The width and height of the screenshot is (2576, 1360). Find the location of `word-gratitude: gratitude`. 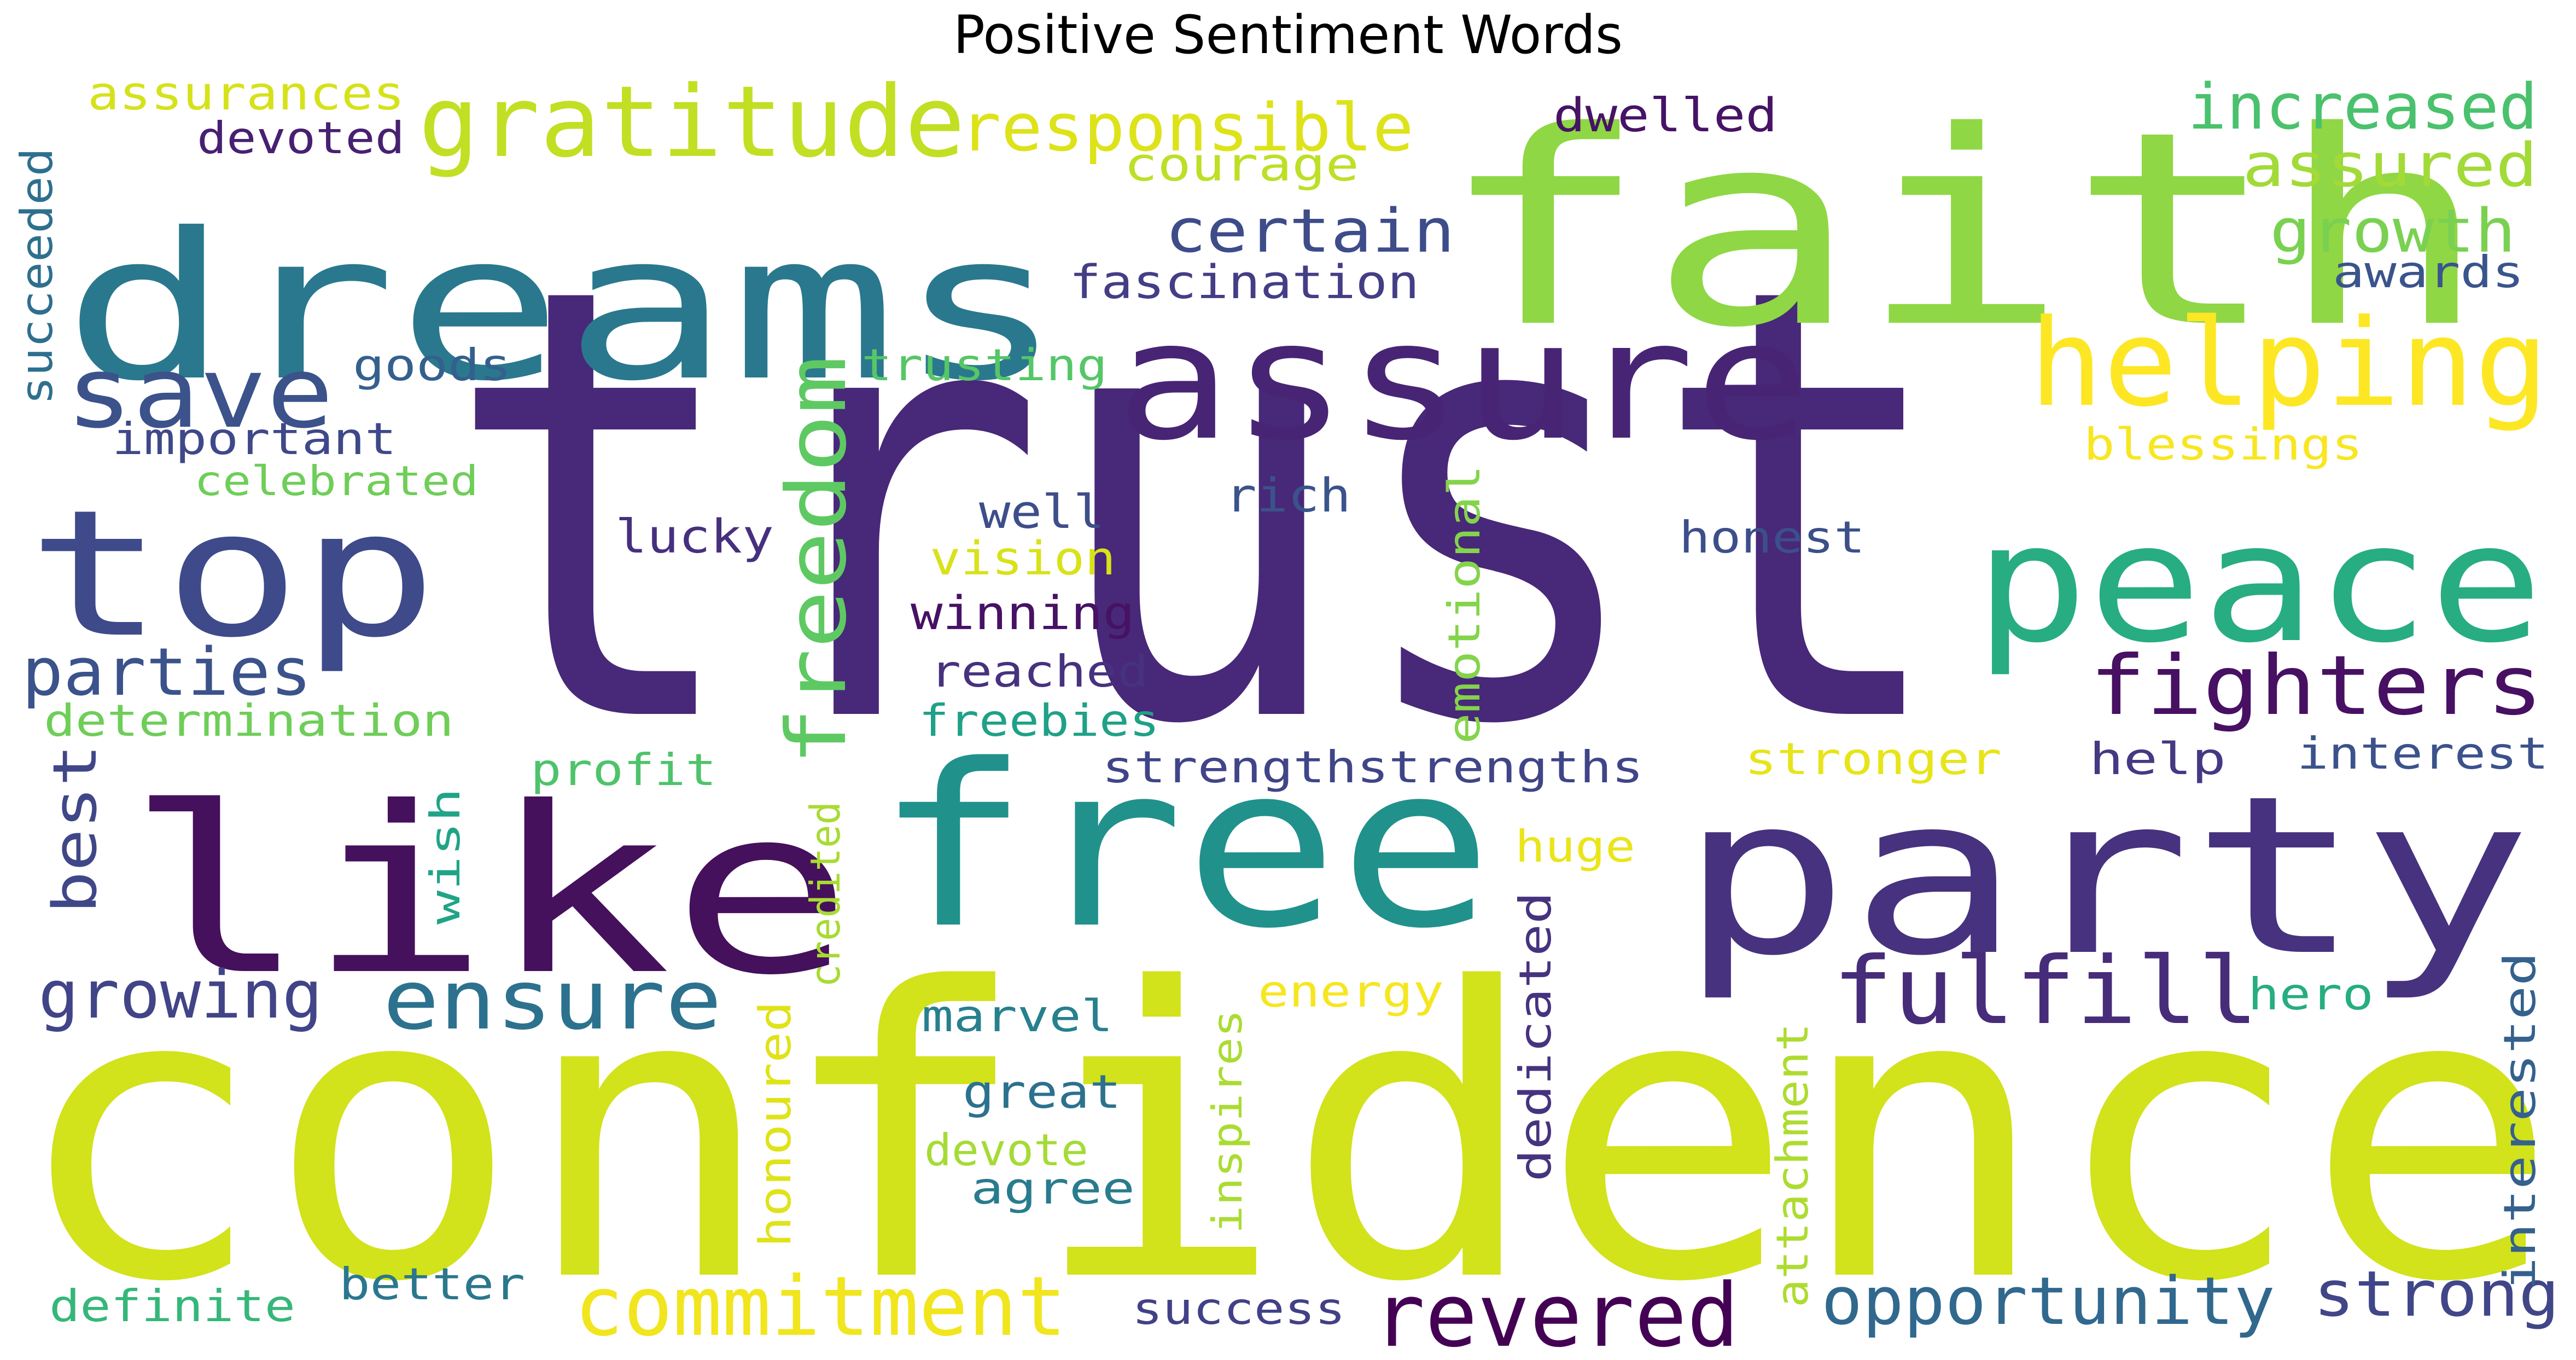

word-gratitude: gratitude is located at coordinates (691, 122).